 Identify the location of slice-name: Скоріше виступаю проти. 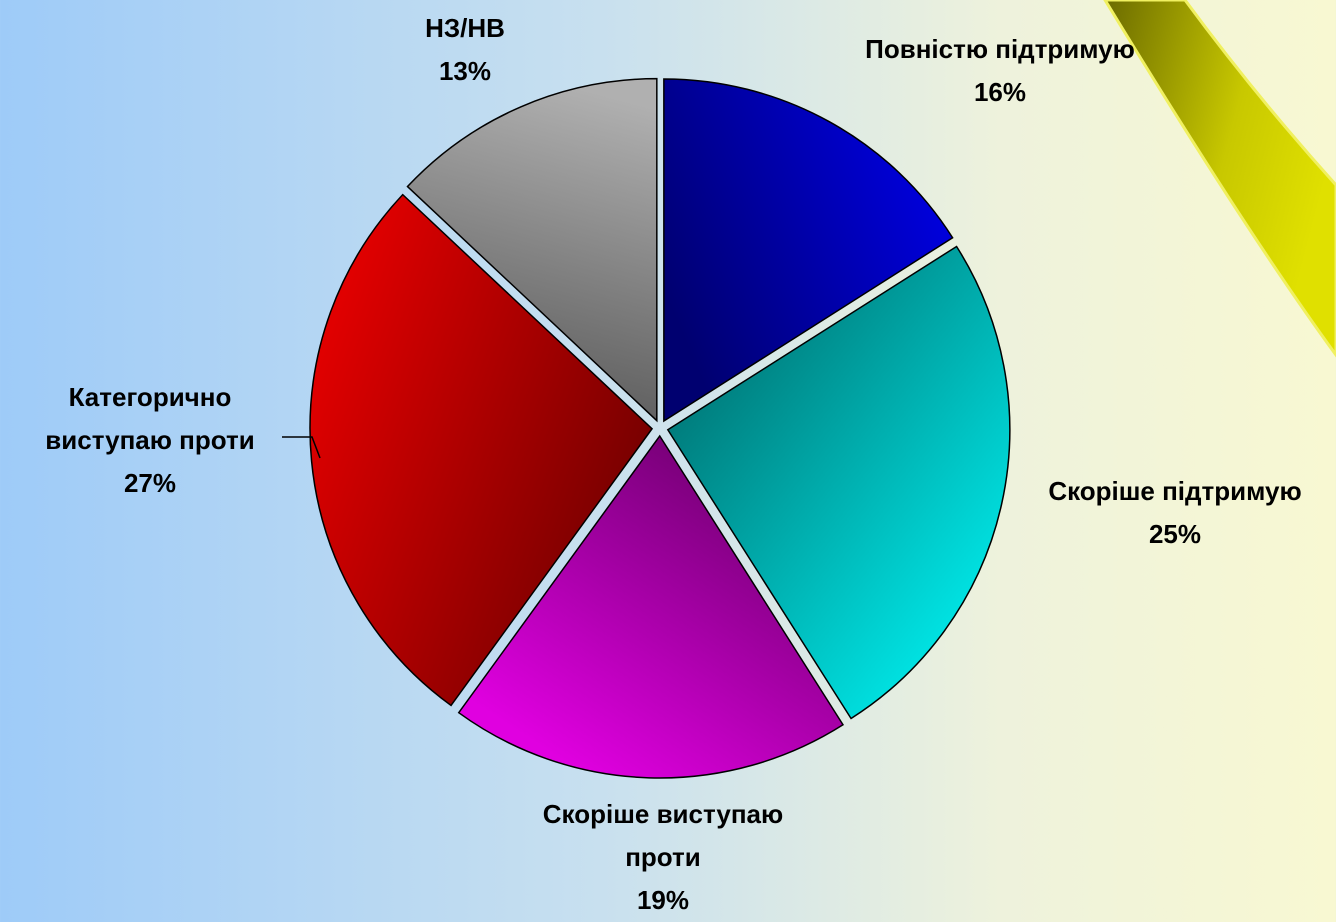
(663, 835).